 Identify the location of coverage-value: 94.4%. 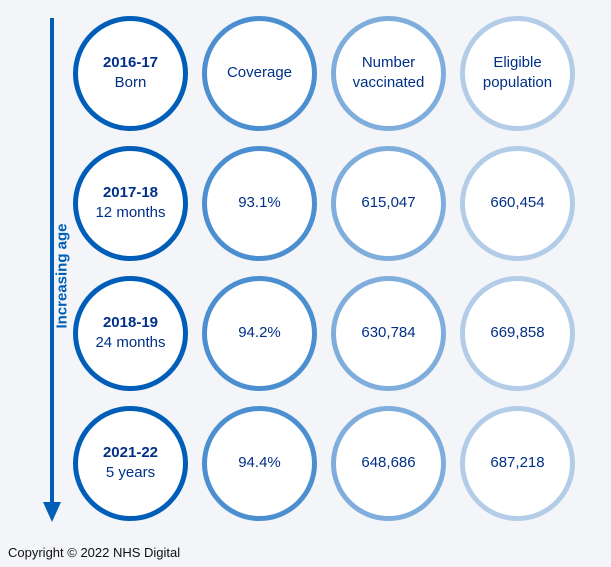
(259, 462).